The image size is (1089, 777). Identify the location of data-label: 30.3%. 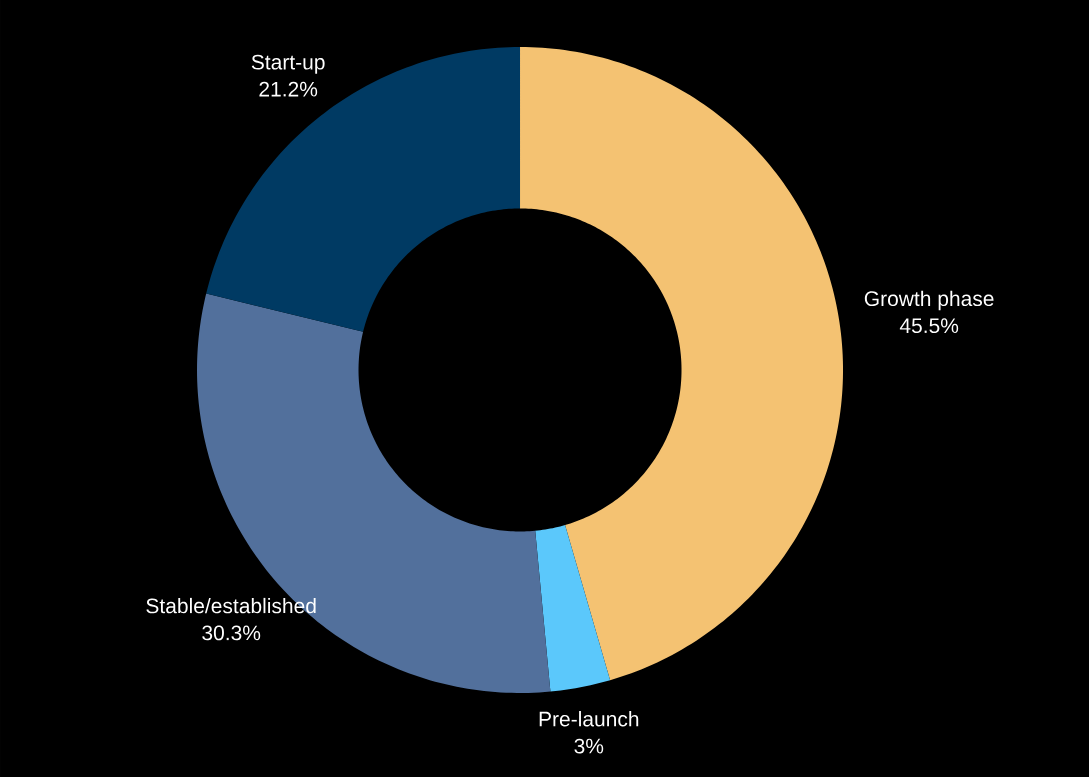
(231, 633).